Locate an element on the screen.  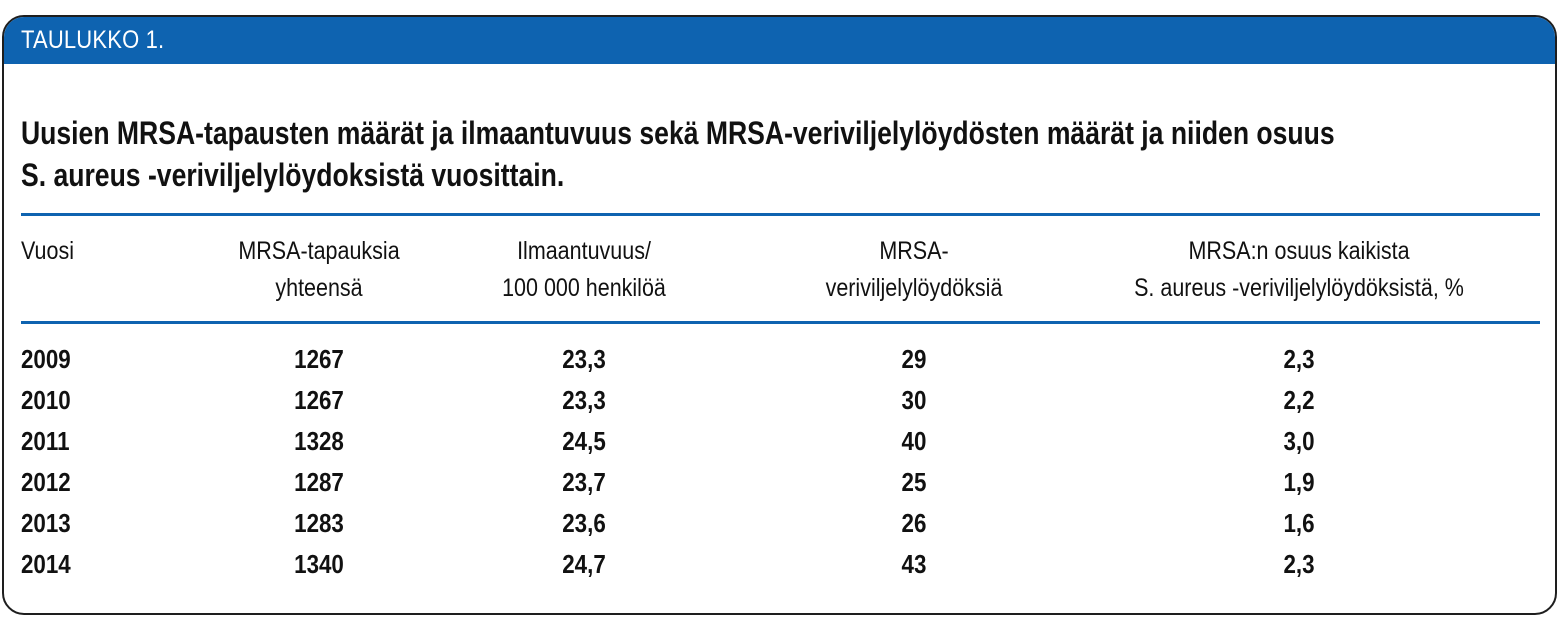
cell-blood-culture-findings: 29 is located at coordinates (914, 359).